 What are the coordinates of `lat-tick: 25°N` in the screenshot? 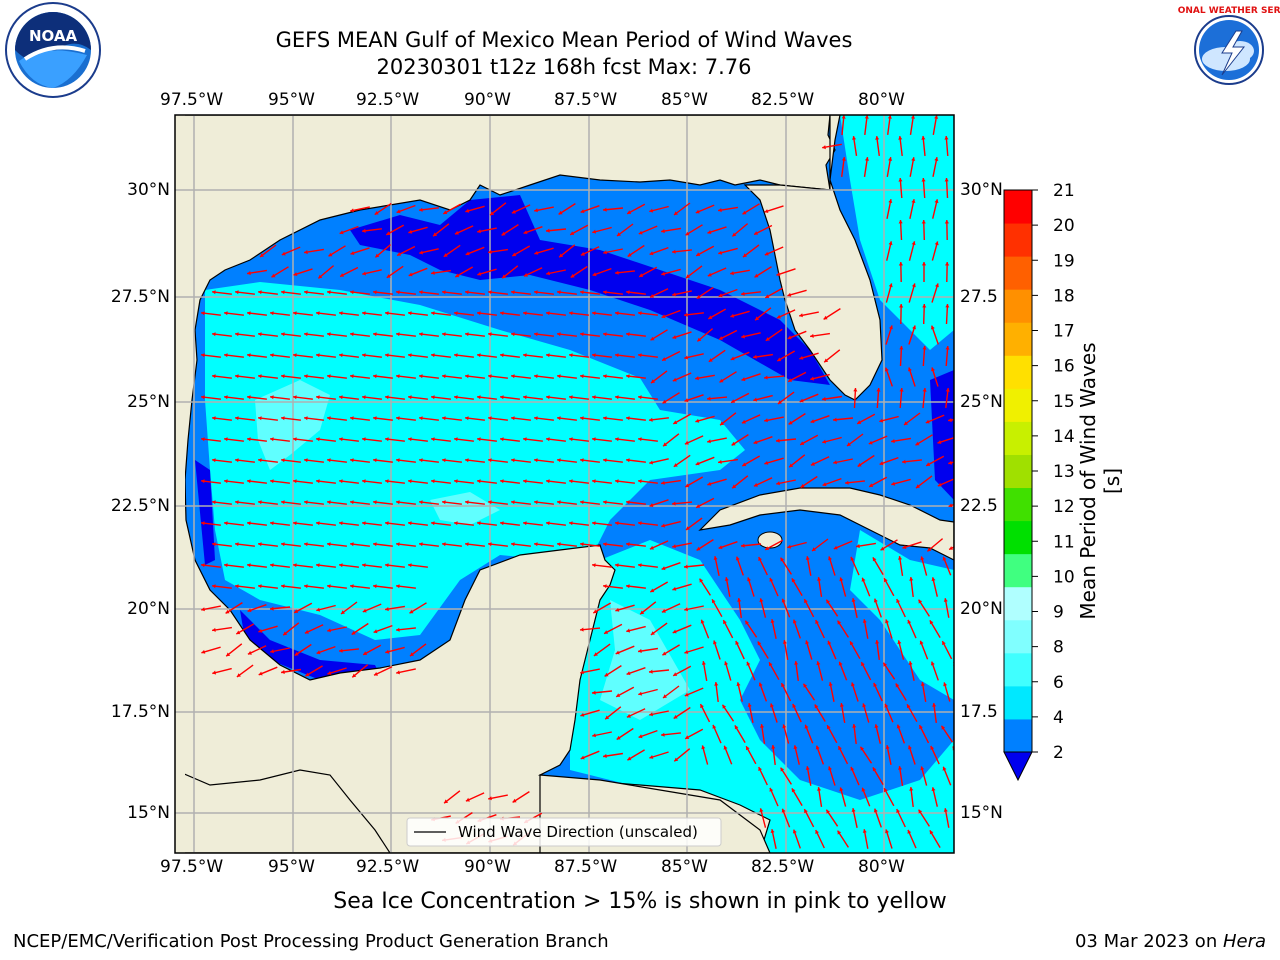 It's located at (981, 402).